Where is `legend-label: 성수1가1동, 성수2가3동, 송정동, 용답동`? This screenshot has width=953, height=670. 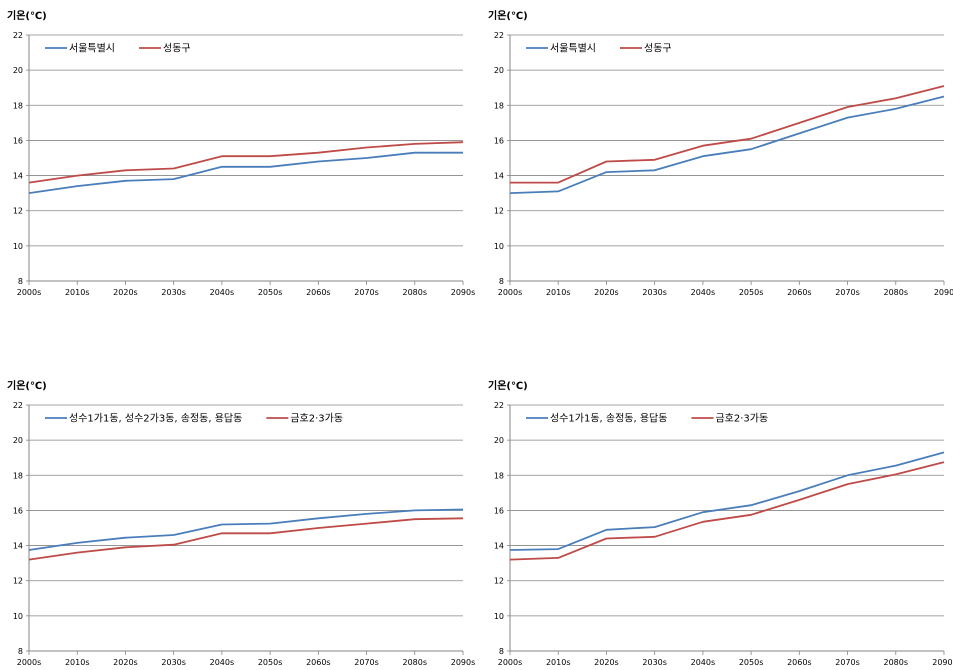
legend-label: 성수1가1동, 성수2가3동, 송정동, 용답동 is located at coordinates (155, 419).